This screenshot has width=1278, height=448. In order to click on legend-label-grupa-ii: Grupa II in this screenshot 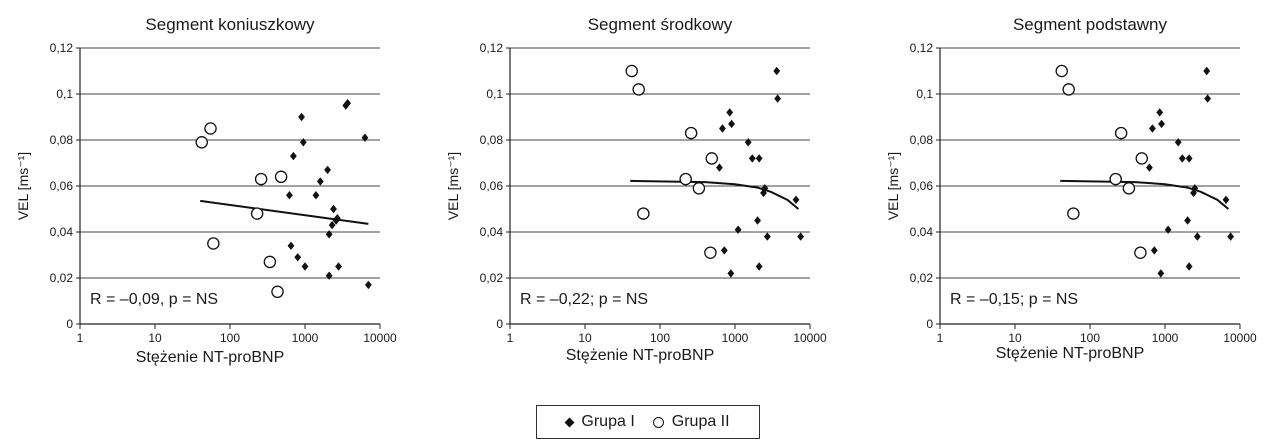, I will do `click(701, 422)`.